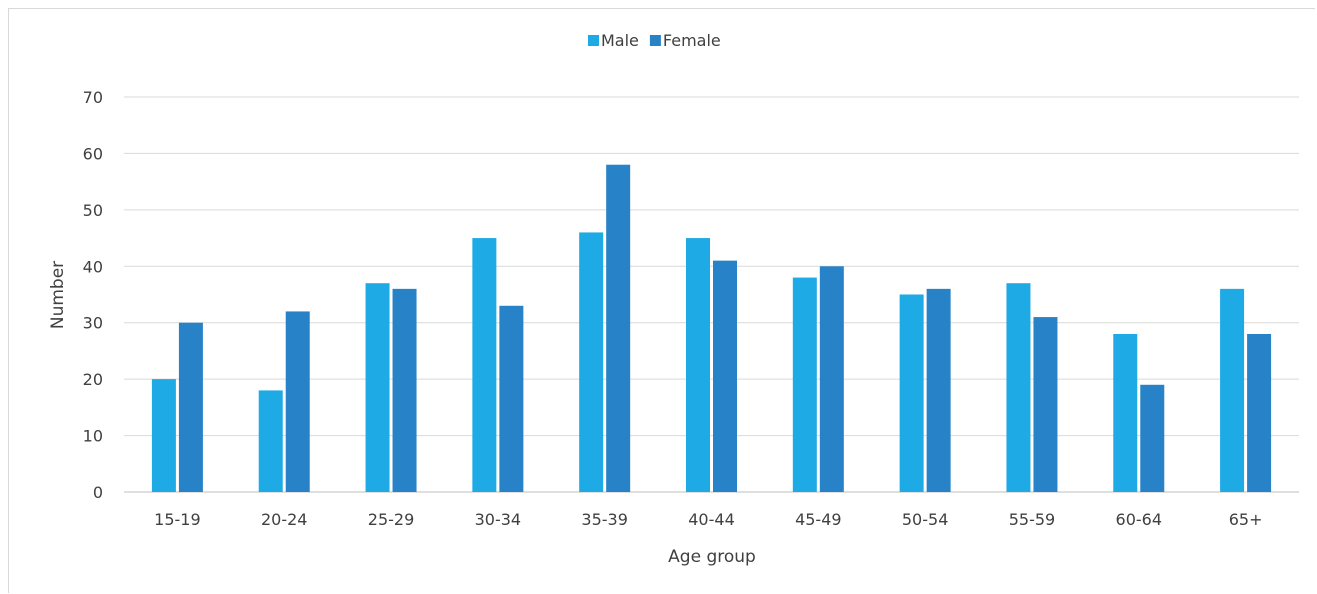 Image resolution: width=1317 pixels, height=594 pixels. I want to click on legend-label-male: Male, so click(620, 40).